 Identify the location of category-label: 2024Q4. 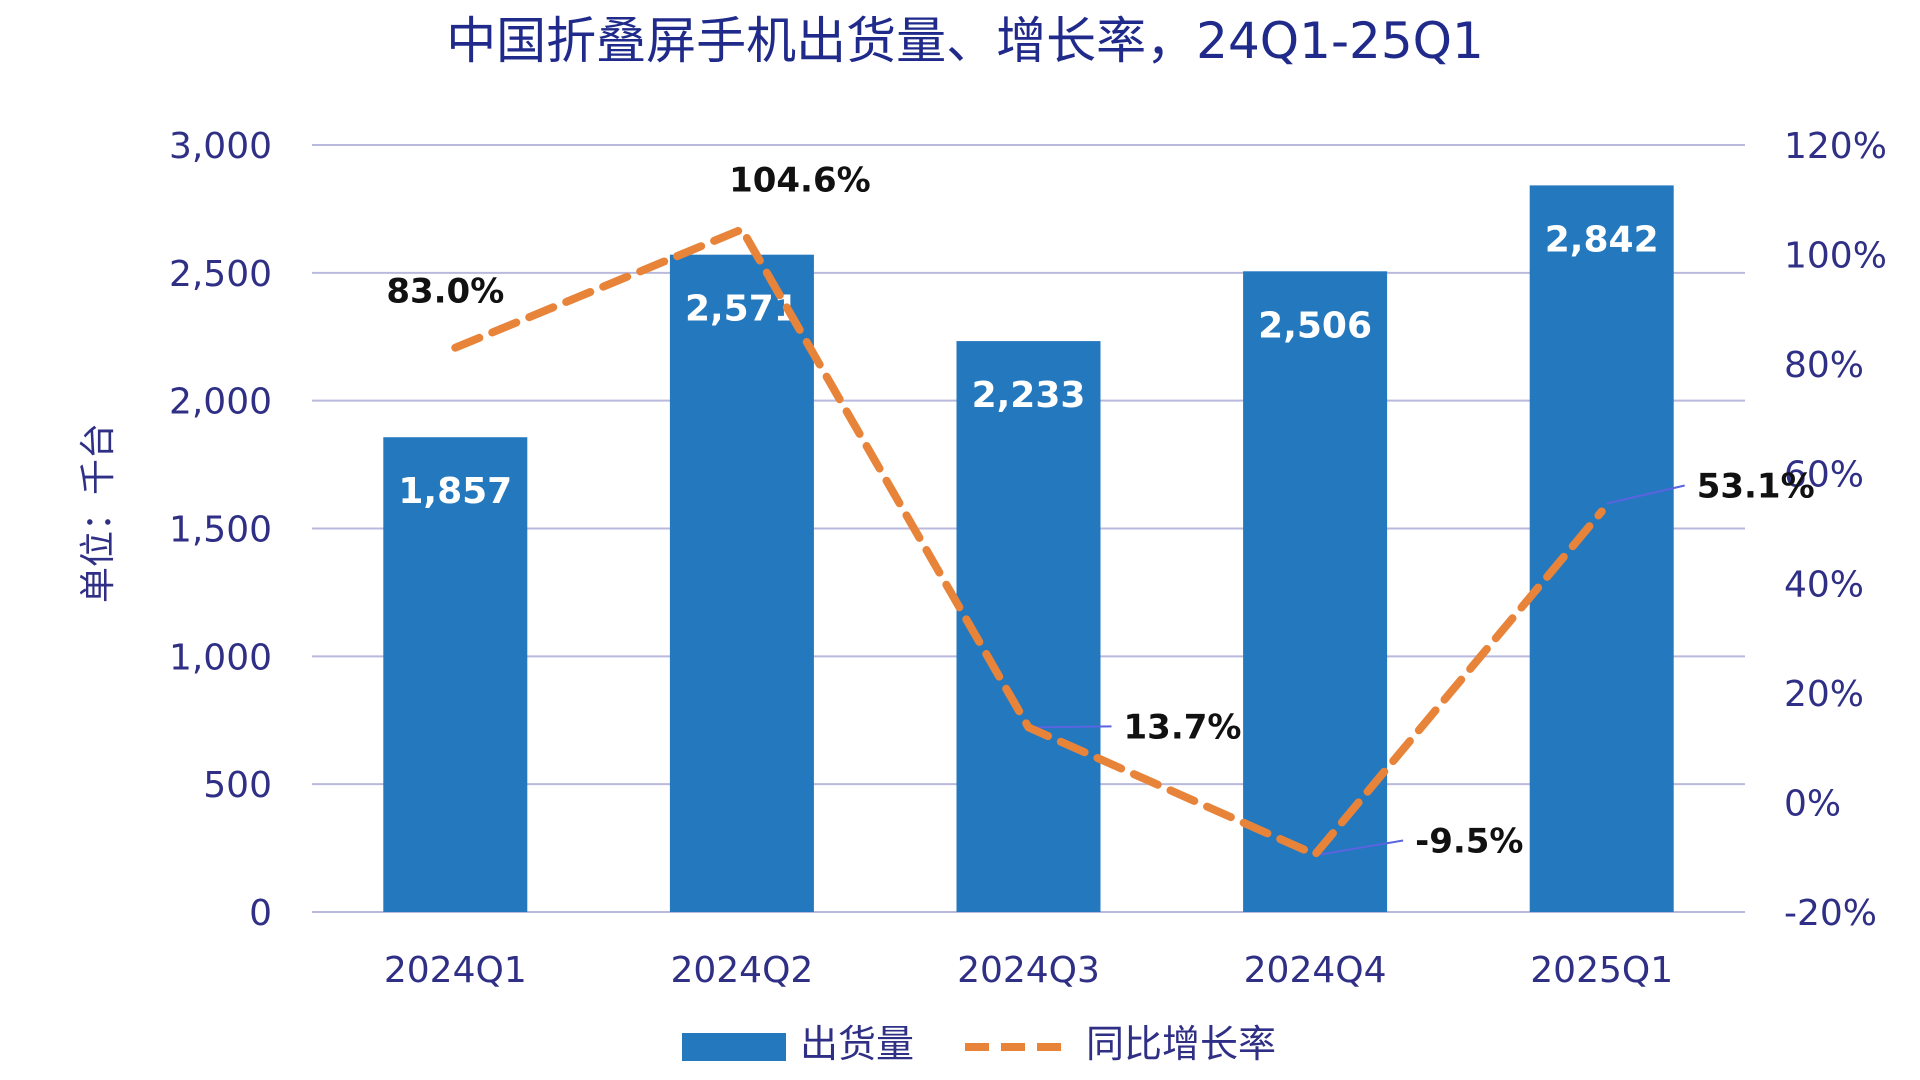
(1315, 970).